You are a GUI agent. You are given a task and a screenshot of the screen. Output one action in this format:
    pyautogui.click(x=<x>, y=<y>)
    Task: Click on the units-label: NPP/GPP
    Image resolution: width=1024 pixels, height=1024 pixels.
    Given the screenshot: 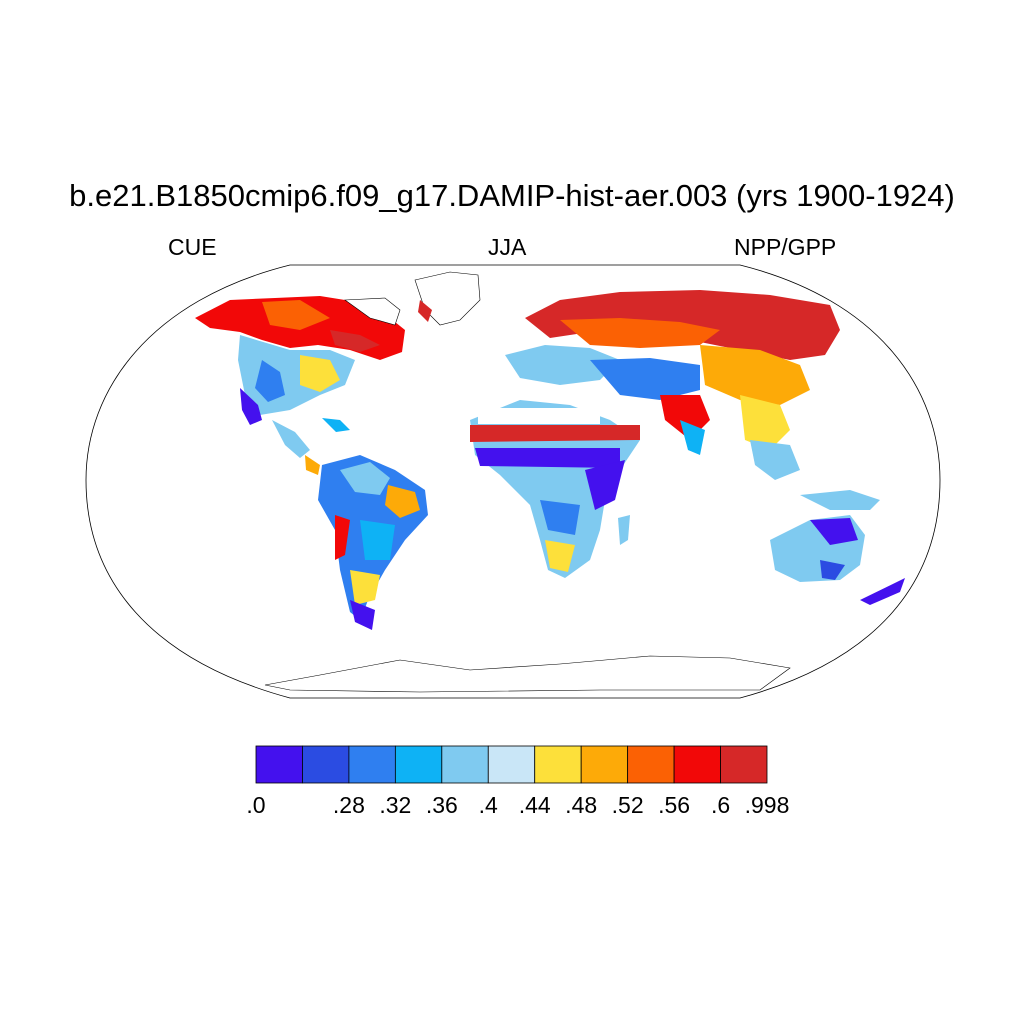 What is the action you would take?
    pyautogui.click(x=785, y=247)
    